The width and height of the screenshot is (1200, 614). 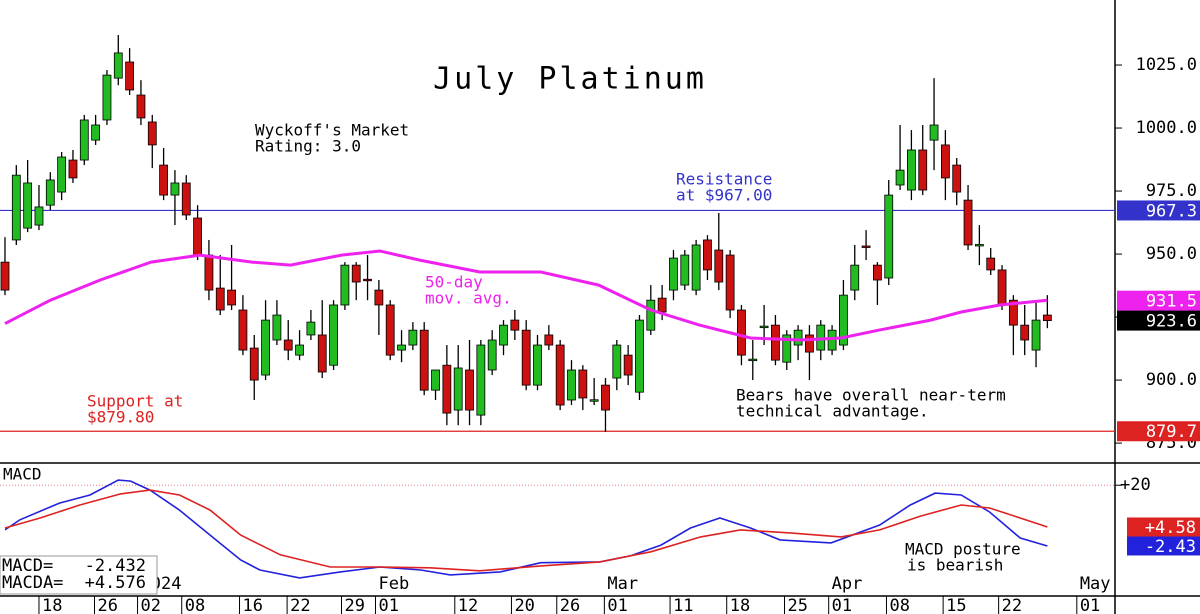 I want to click on annotation: at $967.00, so click(x=724, y=195).